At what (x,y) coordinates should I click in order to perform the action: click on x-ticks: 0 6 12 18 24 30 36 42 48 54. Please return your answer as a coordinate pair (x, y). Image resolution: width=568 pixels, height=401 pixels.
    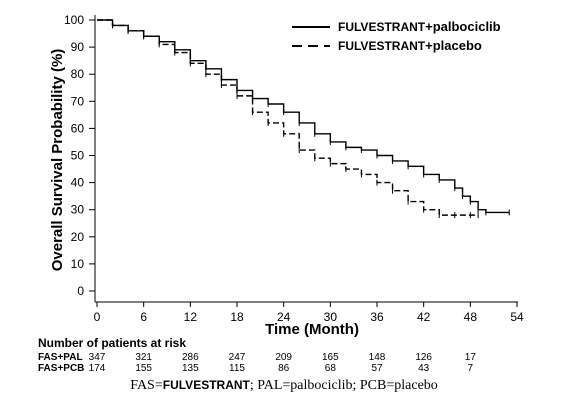
    Looking at the image, I should click on (309, 313).